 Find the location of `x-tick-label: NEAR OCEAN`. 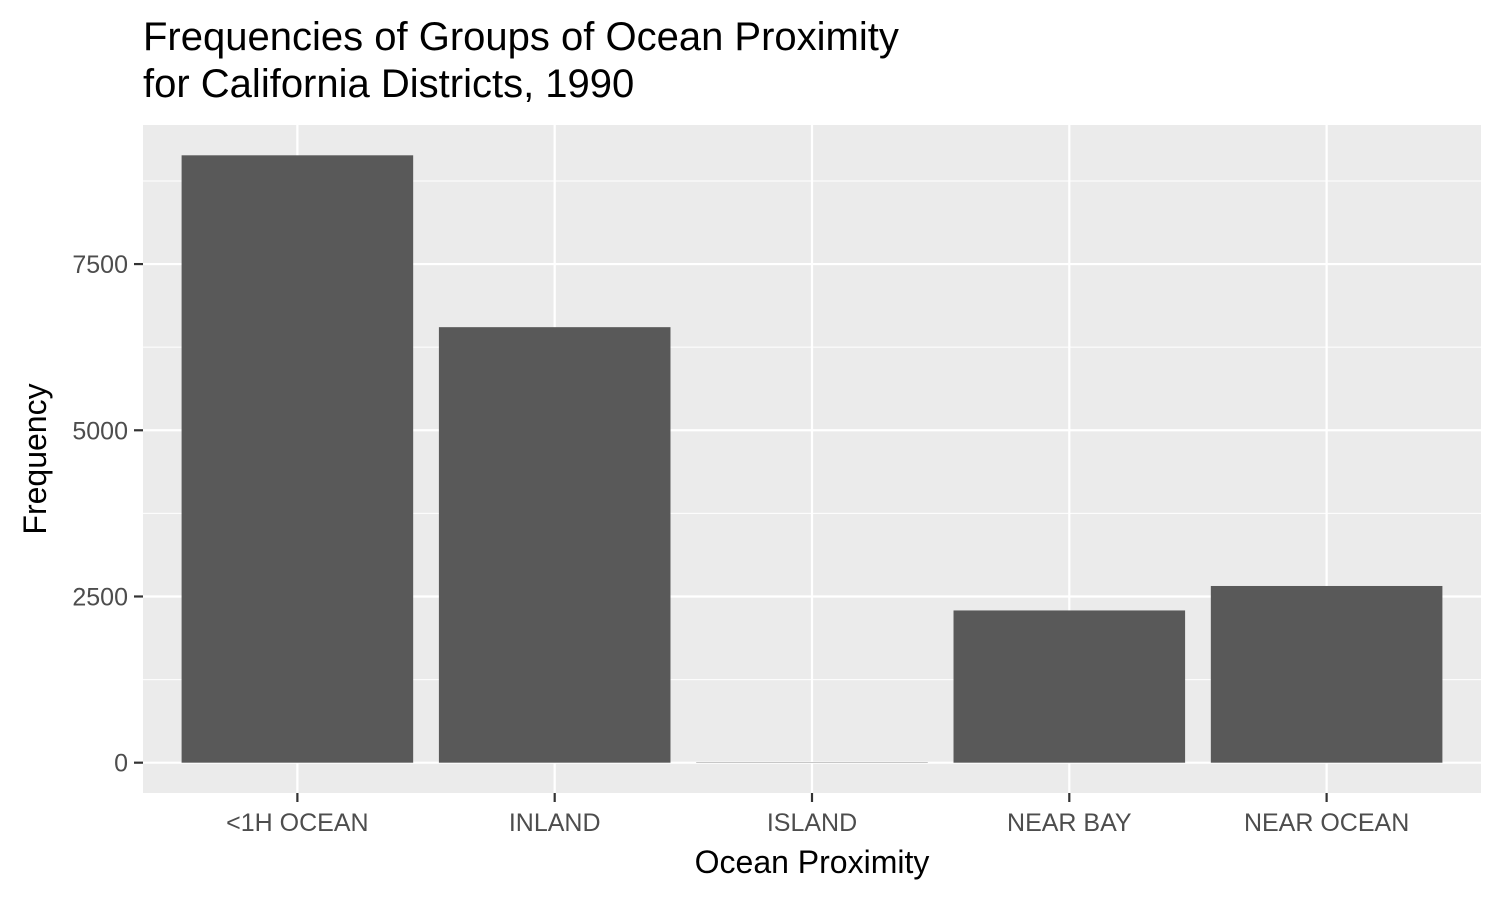

x-tick-label: NEAR OCEAN is located at coordinates (1326, 823).